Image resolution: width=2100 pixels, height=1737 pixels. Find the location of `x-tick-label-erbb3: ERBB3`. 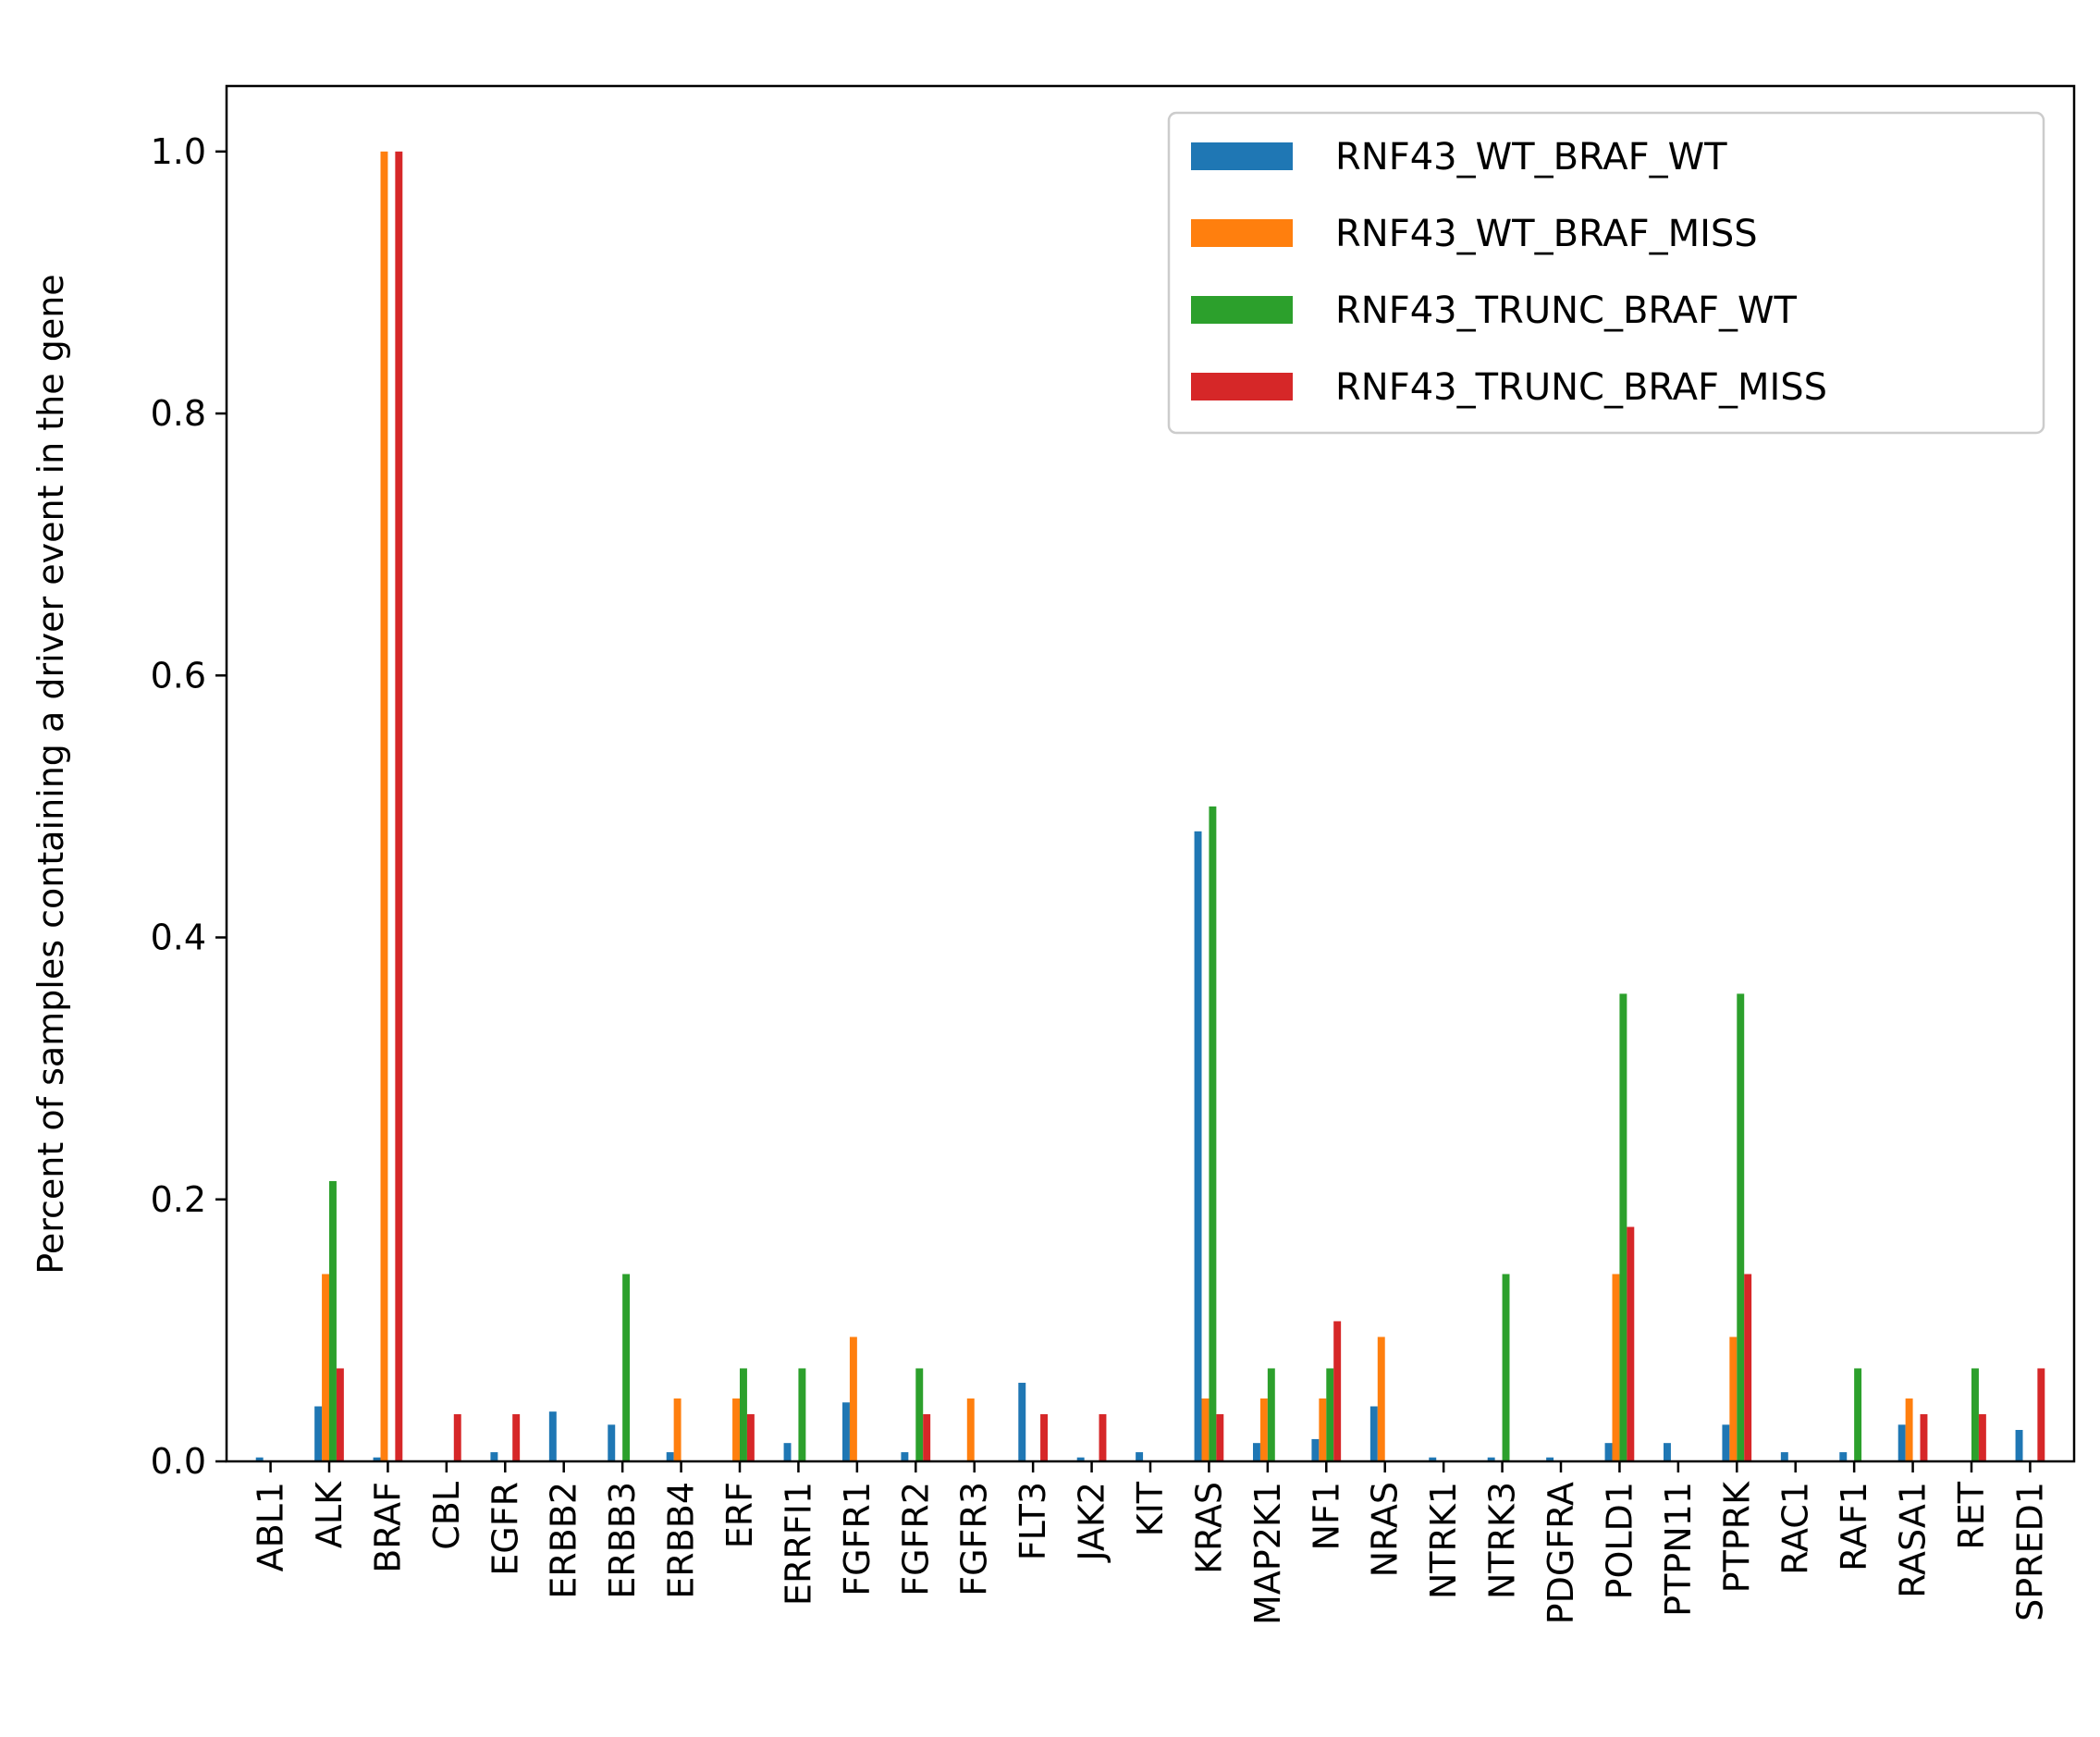

x-tick-label-erbb3: ERBB3 is located at coordinates (622, 1540).